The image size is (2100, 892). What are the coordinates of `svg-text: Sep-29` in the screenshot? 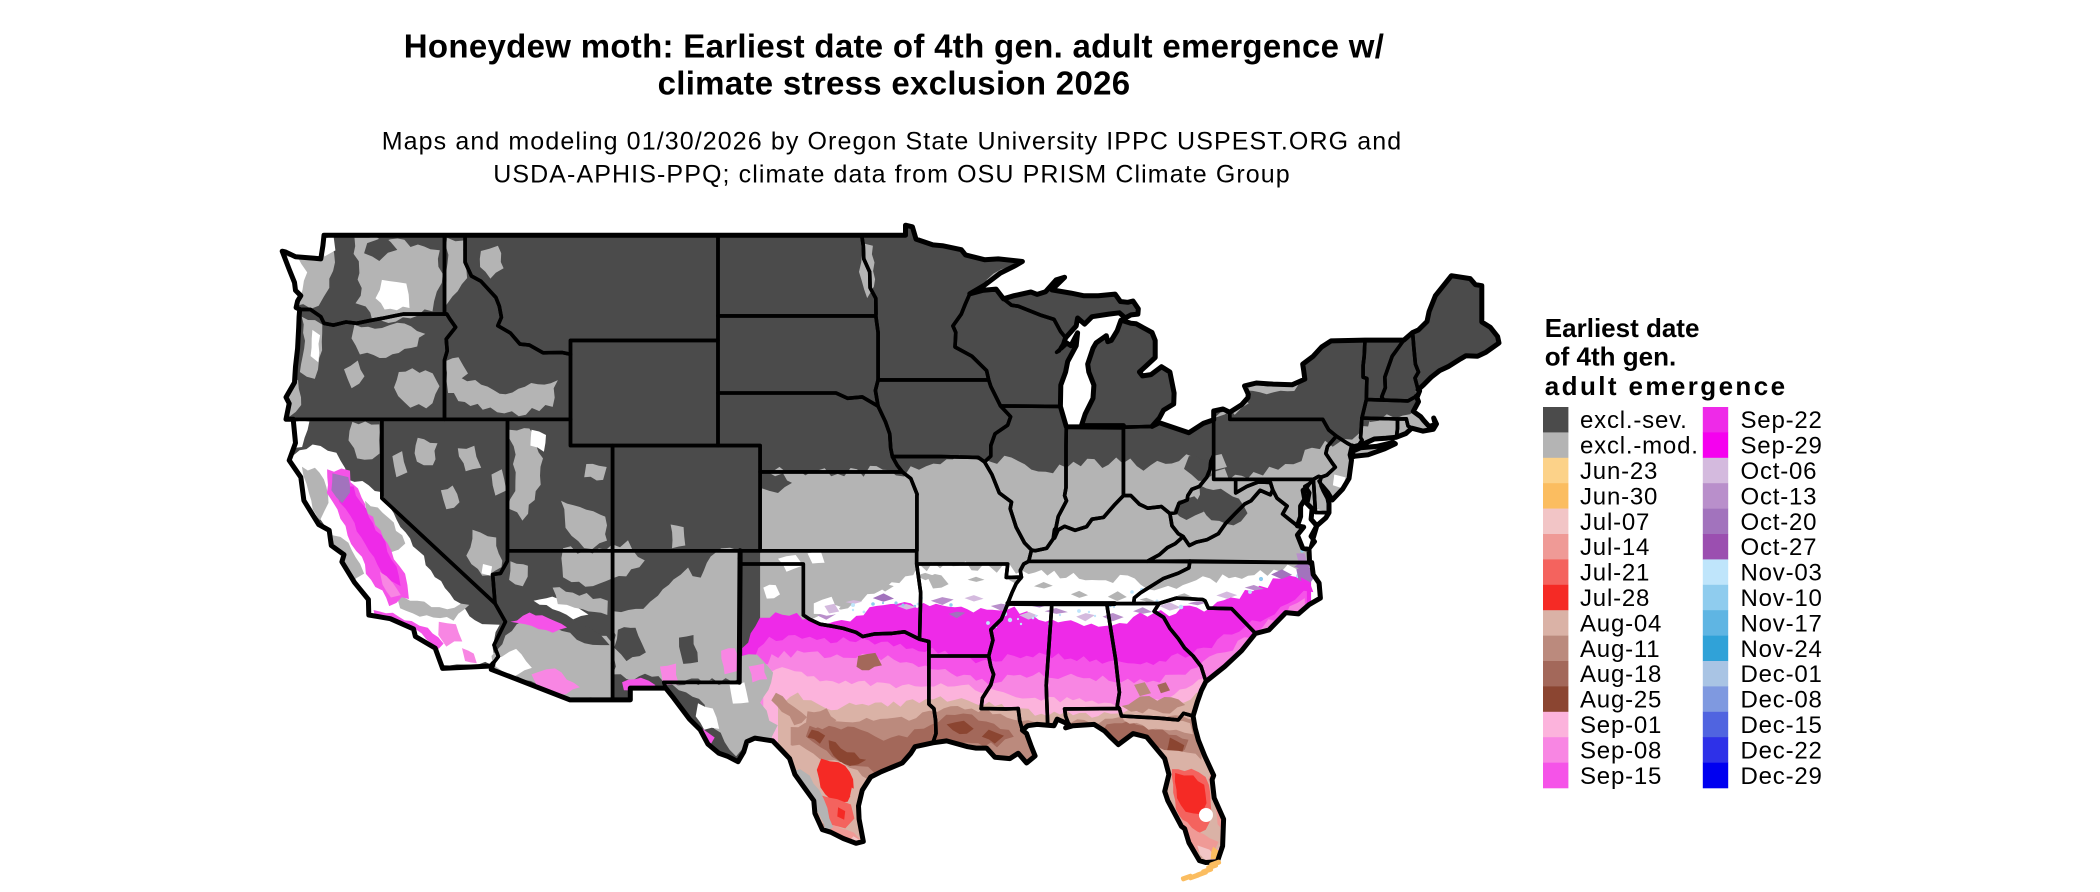 It's located at (1782, 446).